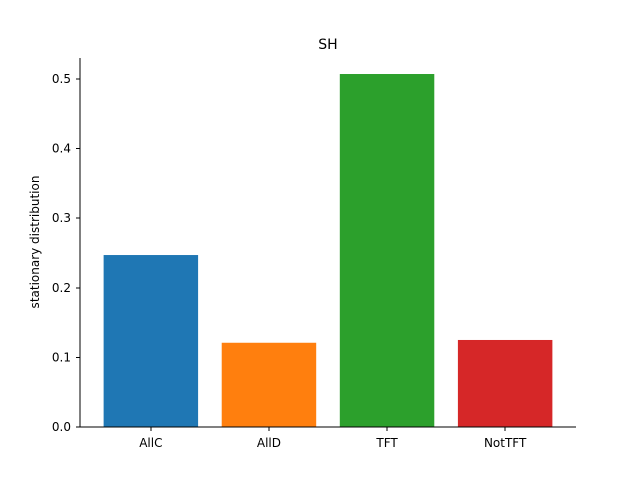 The height and width of the screenshot is (484, 640). What do you see at coordinates (151, 341) in the screenshot?
I see `bar-allc` at bounding box center [151, 341].